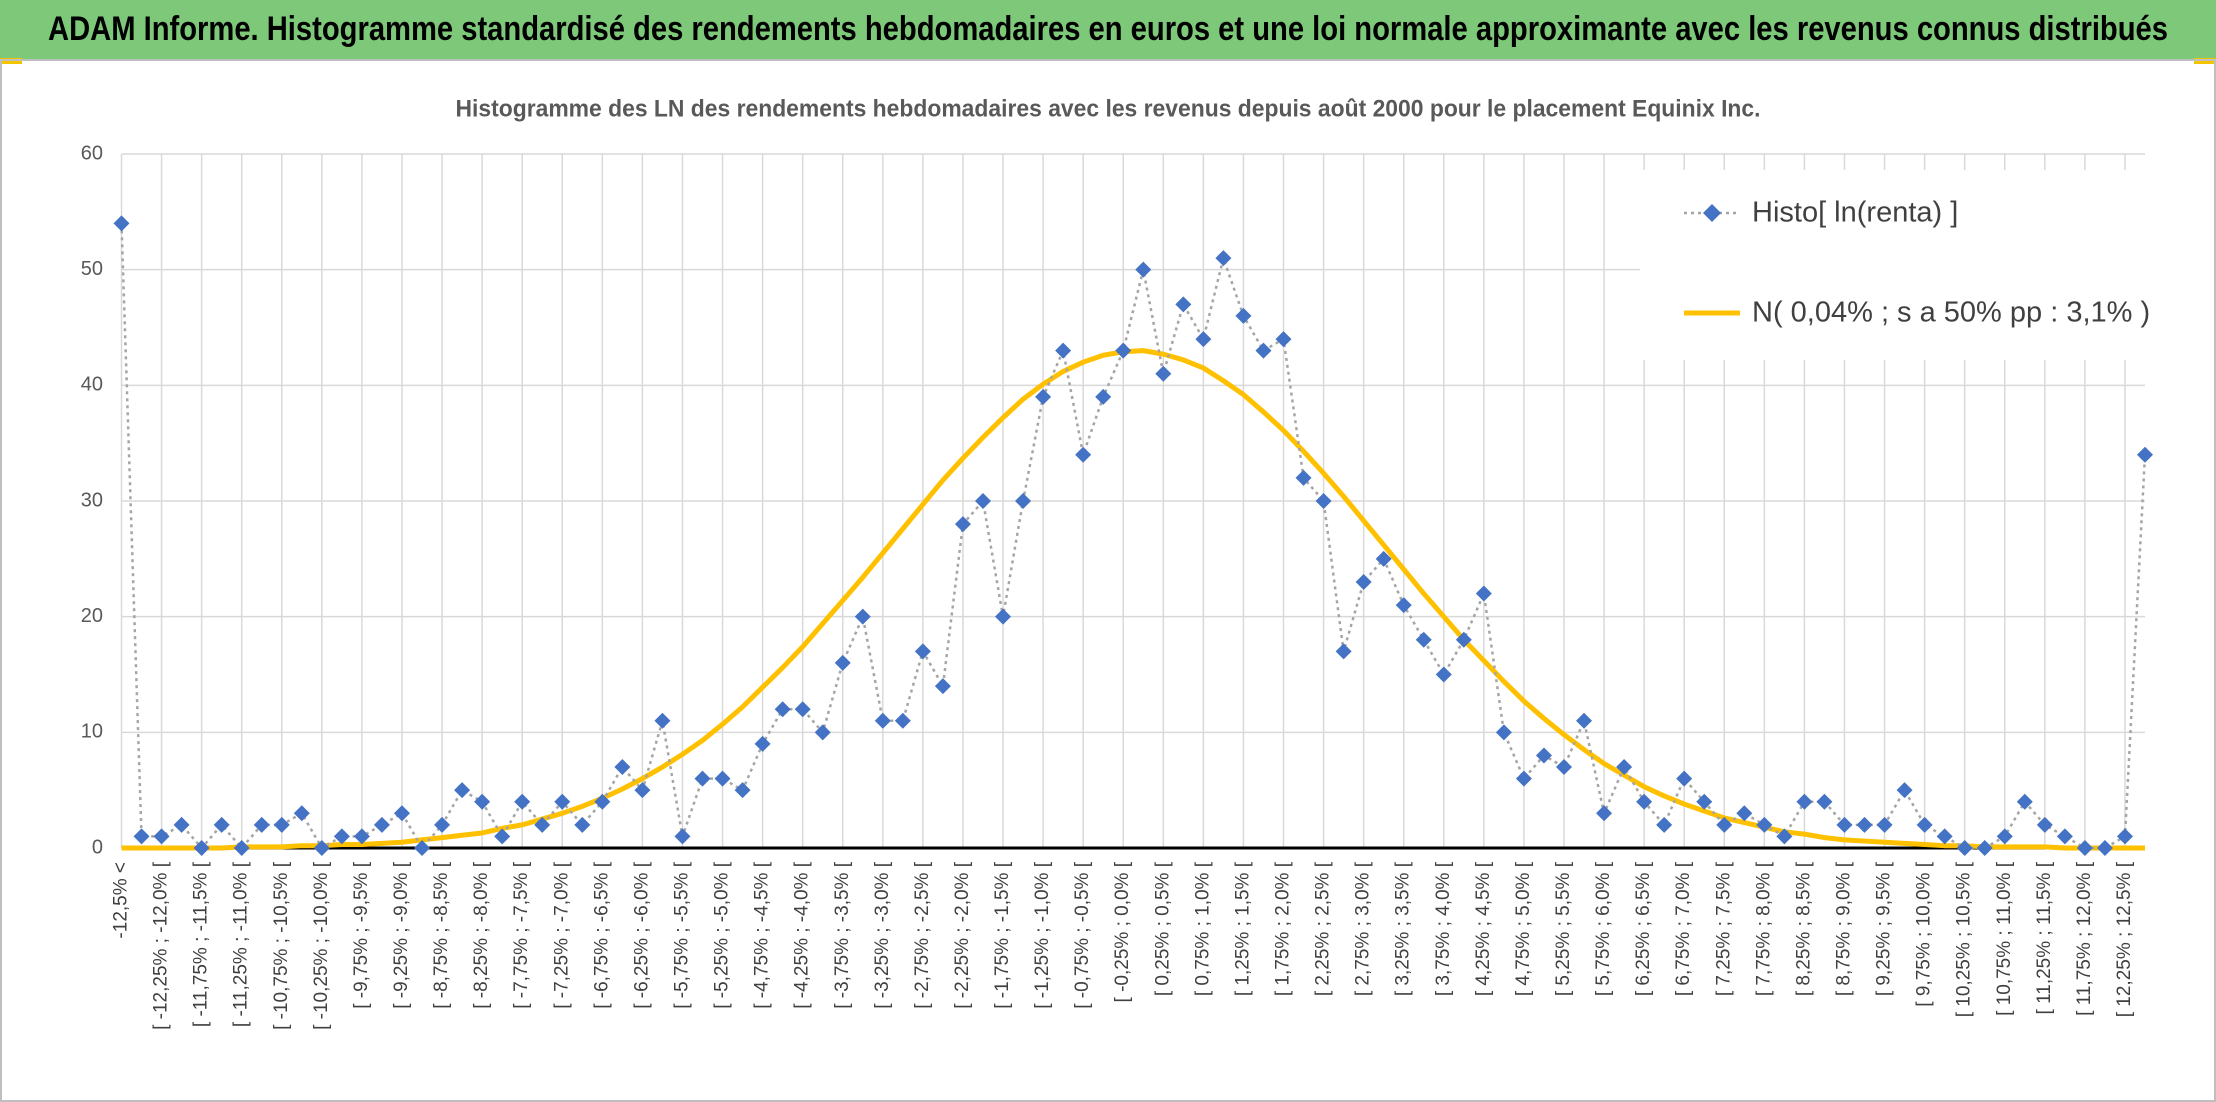 The height and width of the screenshot is (1102, 2216). What do you see at coordinates (481, 935) in the screenshot?
I see `x-tick-label: [ -8,25% ; -8,0% [` at bounding box center [481, 935].